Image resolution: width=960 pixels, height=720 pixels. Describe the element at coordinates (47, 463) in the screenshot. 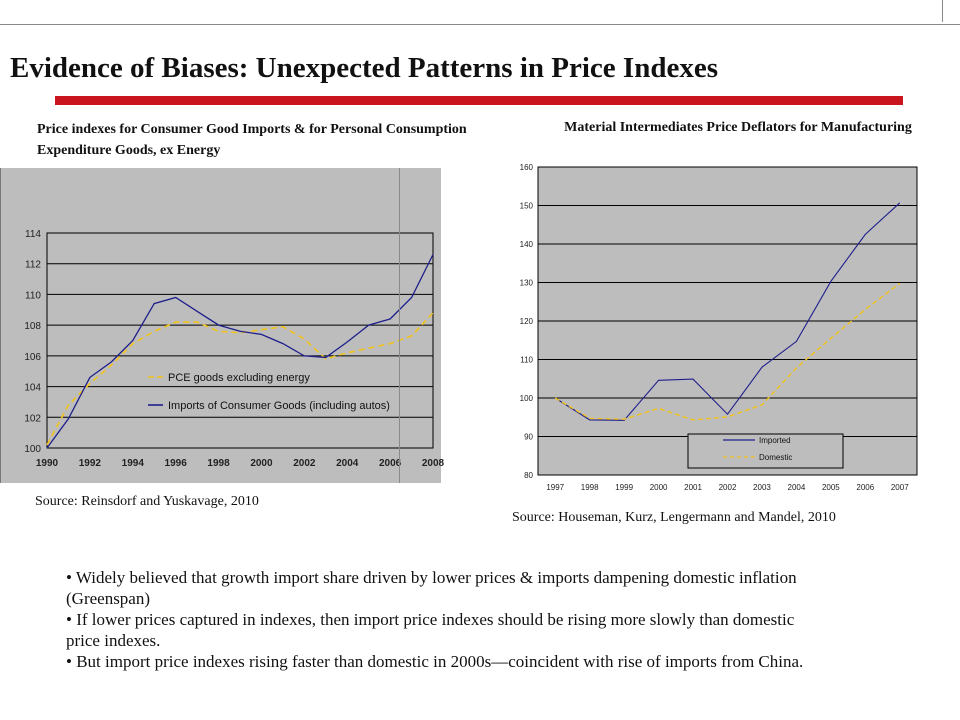

I see `left-x-tick-label: 1990` at that location.